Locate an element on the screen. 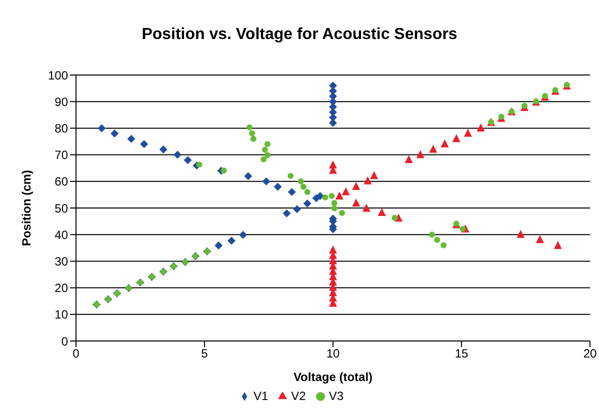 This screenshot has width=599, height=413. legend-label: V2 is located at coordinates (298, 396).